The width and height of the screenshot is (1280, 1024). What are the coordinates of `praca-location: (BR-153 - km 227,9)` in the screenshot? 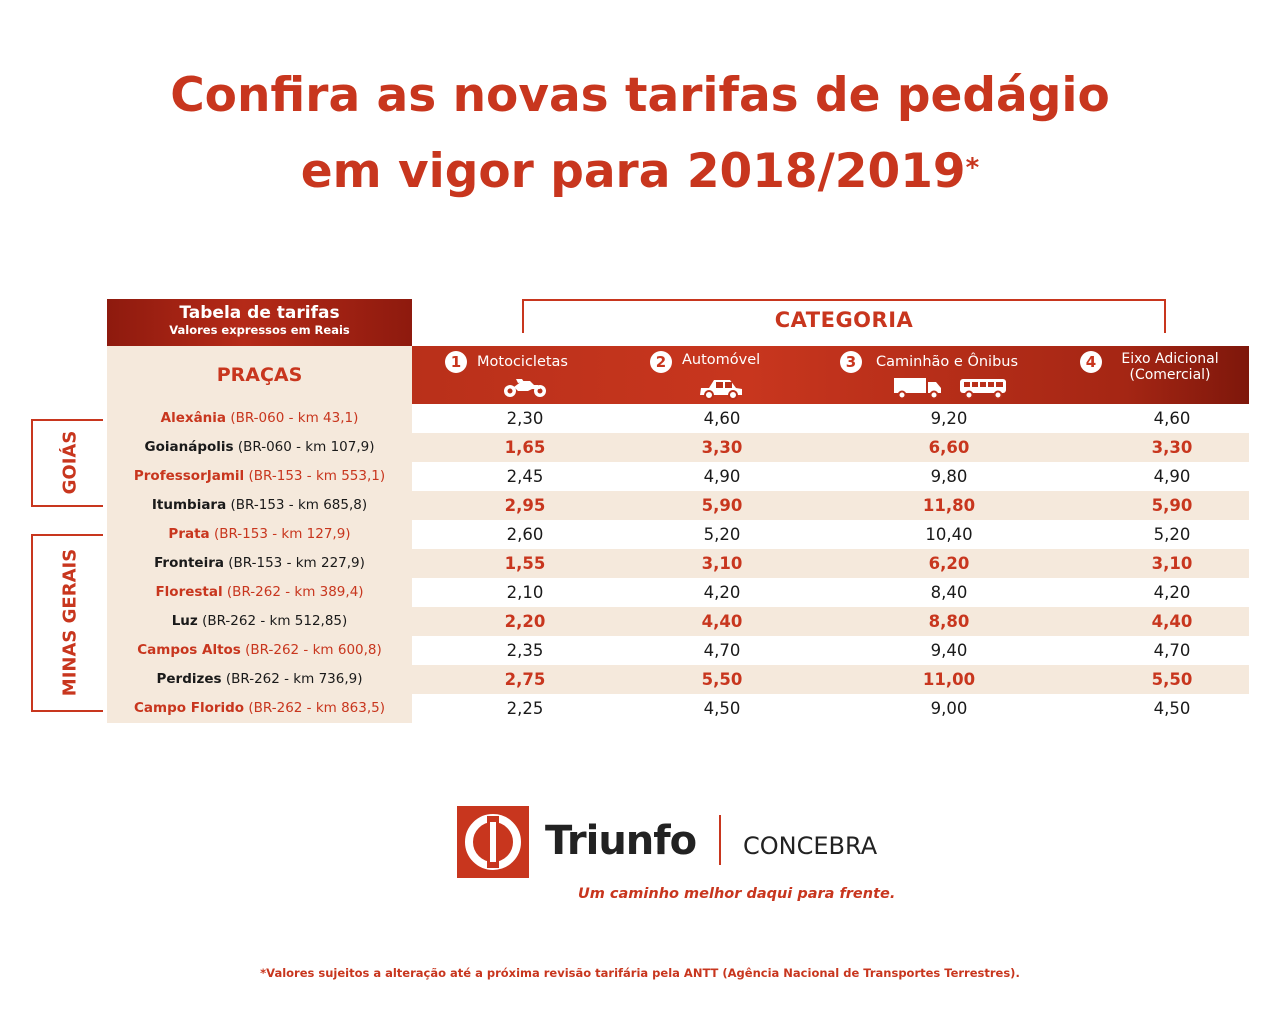 It's located at (294, 563).